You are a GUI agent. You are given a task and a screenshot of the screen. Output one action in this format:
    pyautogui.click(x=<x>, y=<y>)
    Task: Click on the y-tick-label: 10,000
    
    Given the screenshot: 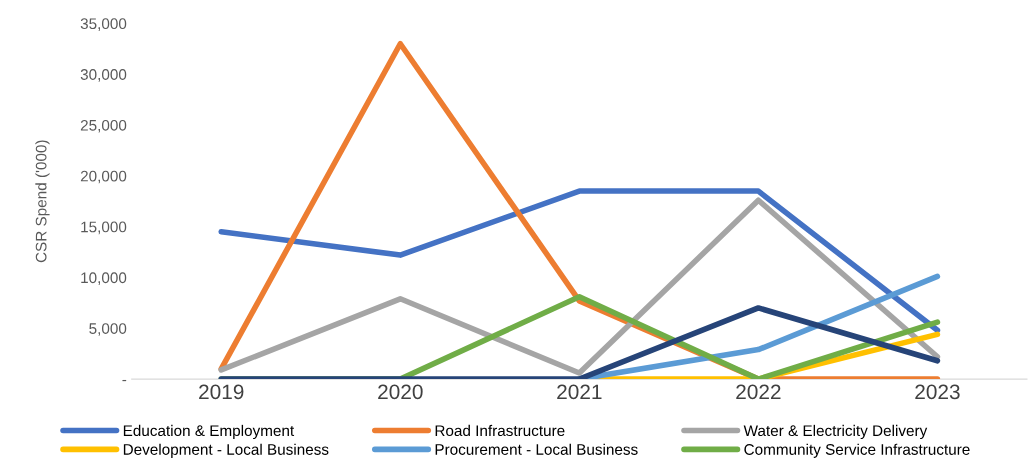 What is the action you would take?
    pyautogui.click(x=104, y=278)
    